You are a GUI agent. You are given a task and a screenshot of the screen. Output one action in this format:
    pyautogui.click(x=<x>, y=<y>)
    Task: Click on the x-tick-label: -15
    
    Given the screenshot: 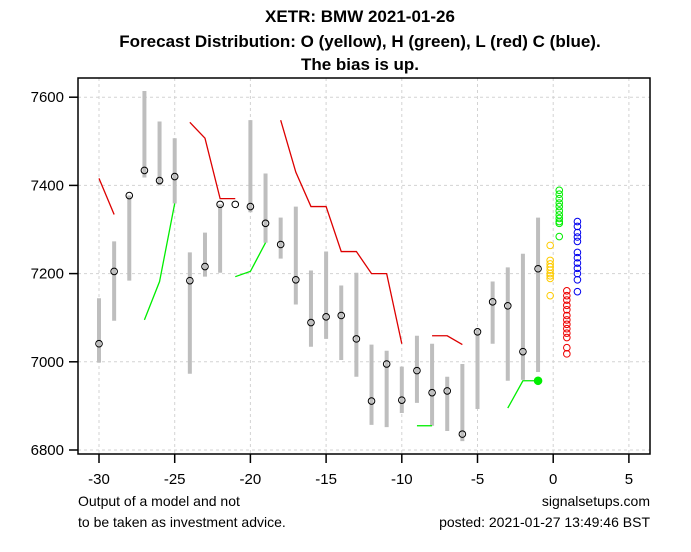 What is the action you would take?
    pyautogui.click(x=326, y=479)
    